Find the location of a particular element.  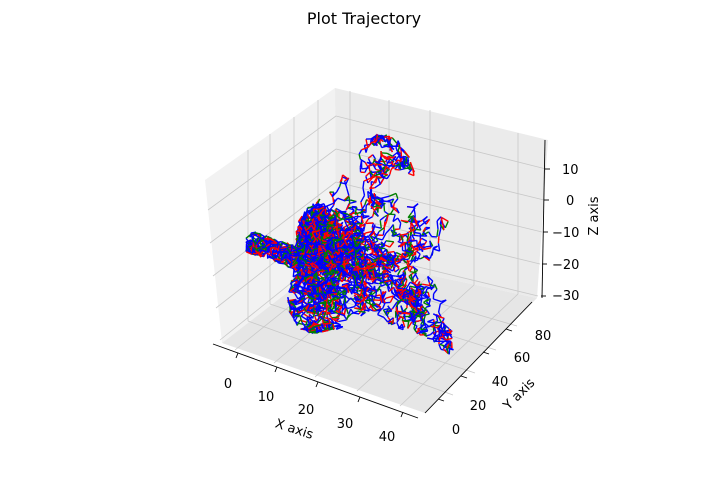

z-axis-line is located at coordinates (543, 219).